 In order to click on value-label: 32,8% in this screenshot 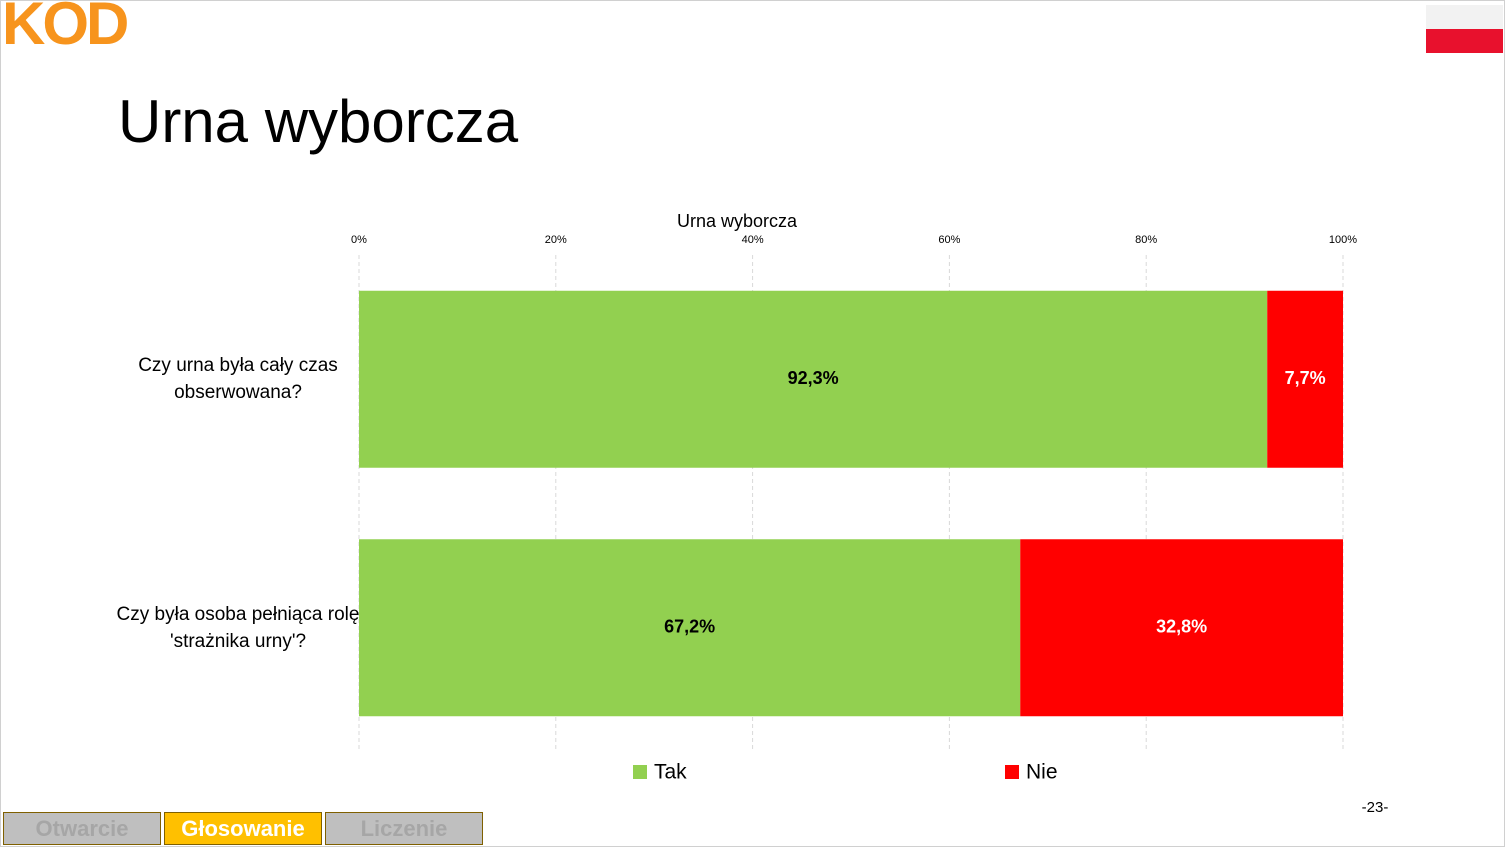, I will do `click(1181, 627)`.